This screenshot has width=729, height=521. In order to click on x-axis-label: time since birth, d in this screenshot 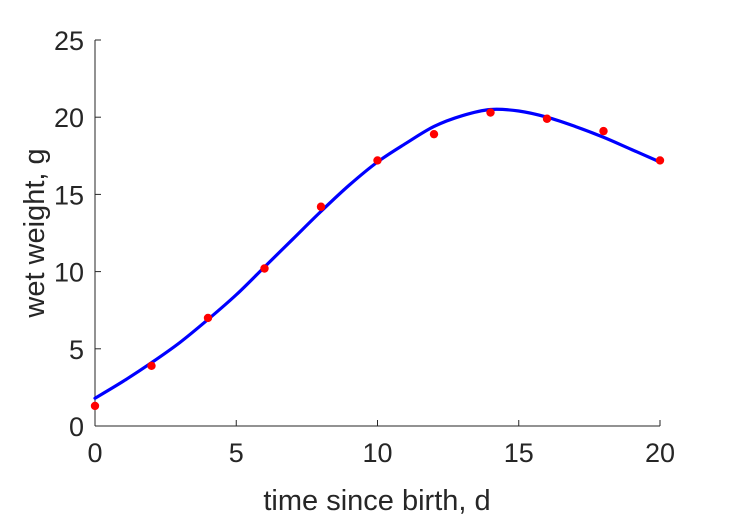, I will do `click(376, 501)`.